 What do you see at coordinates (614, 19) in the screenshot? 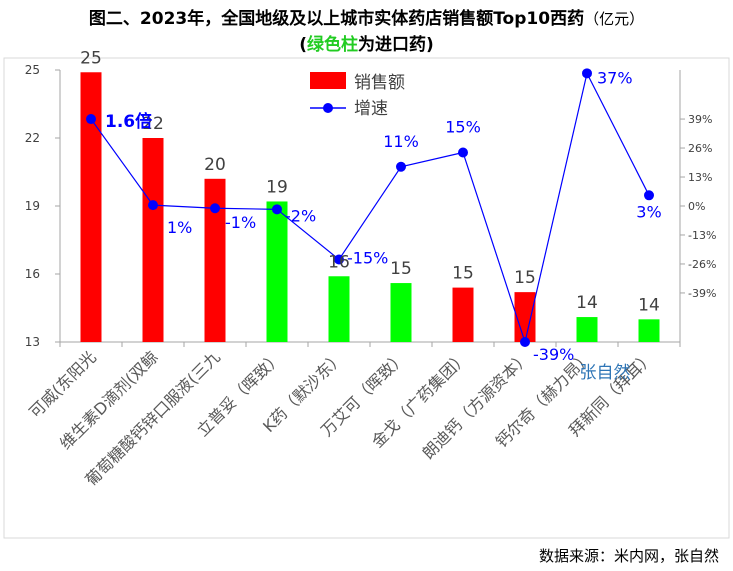
I see `chart-title-unit: （亿元）` at bounding box center [614, 19].